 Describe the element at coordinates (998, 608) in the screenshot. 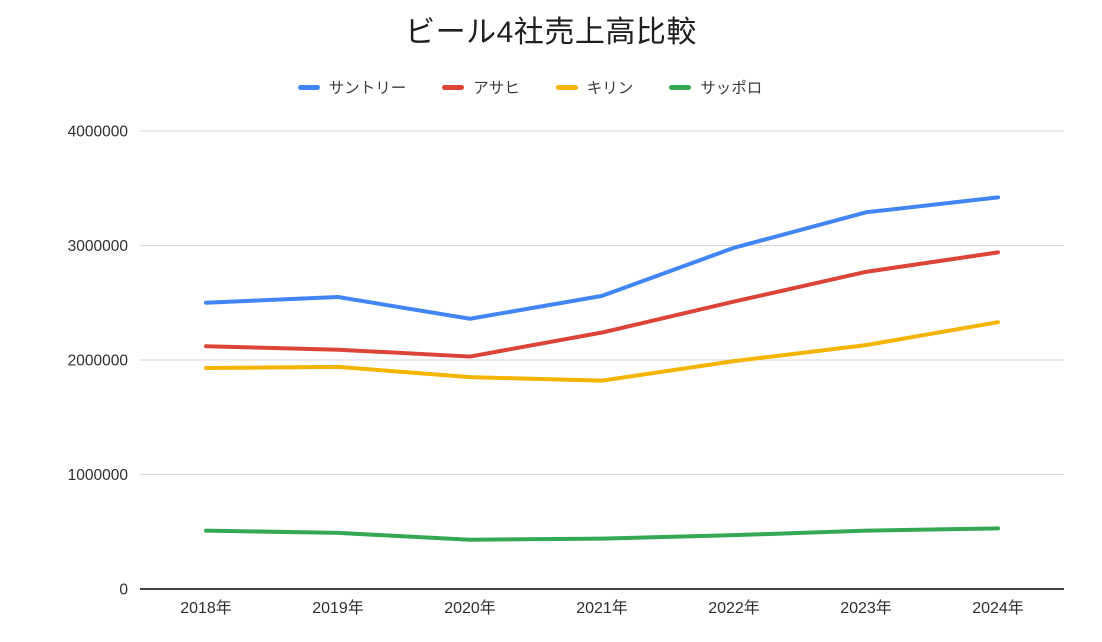

I see `x-tick-label: 2024年` at that location.